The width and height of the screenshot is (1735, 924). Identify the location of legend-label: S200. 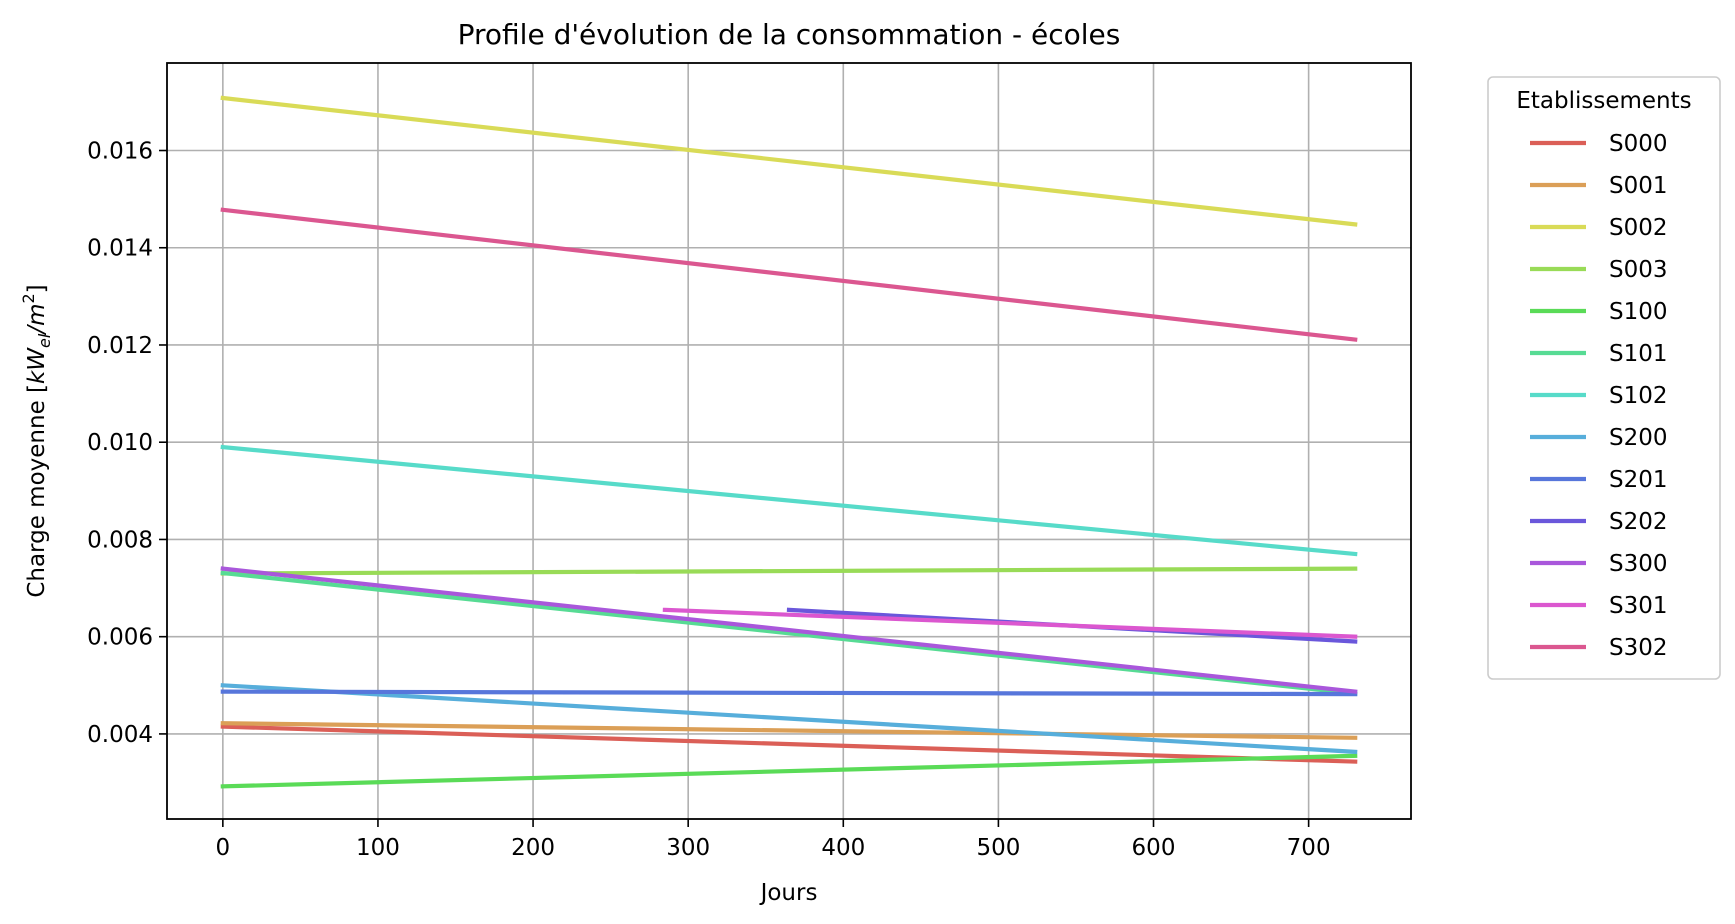
(1638, 438).